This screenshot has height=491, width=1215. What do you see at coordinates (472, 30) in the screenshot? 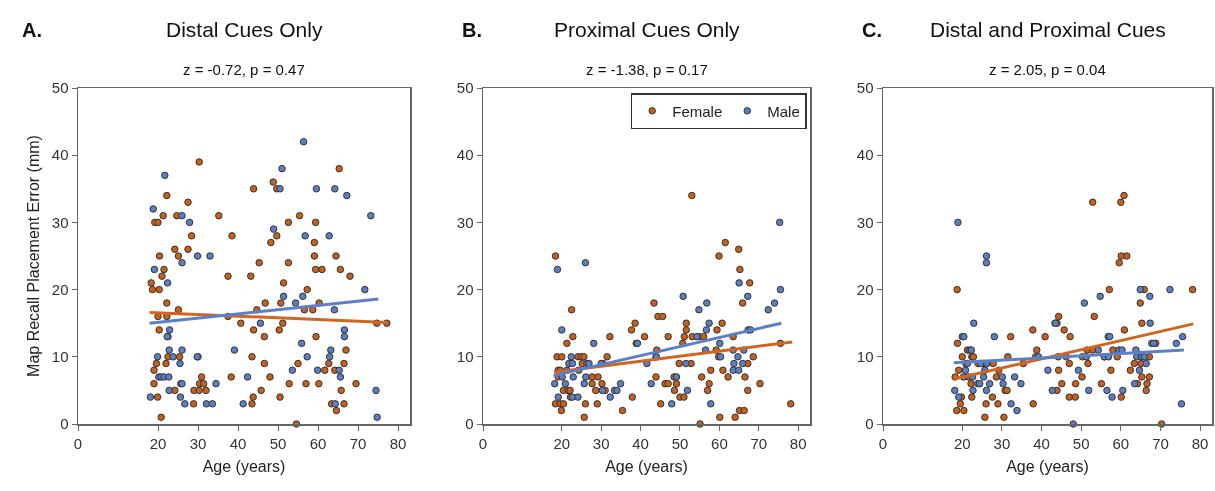
I see `text: B.` at bounding box center [472, 30].